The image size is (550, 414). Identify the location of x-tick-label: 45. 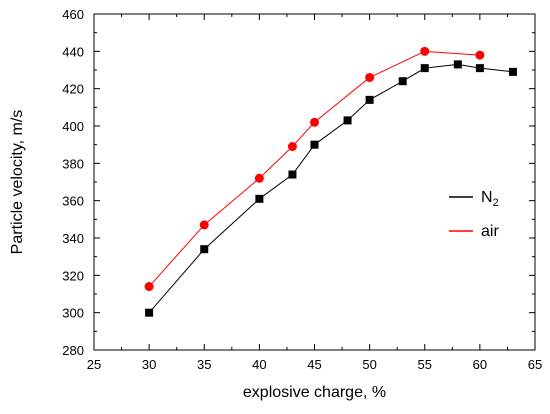
(314, 364).